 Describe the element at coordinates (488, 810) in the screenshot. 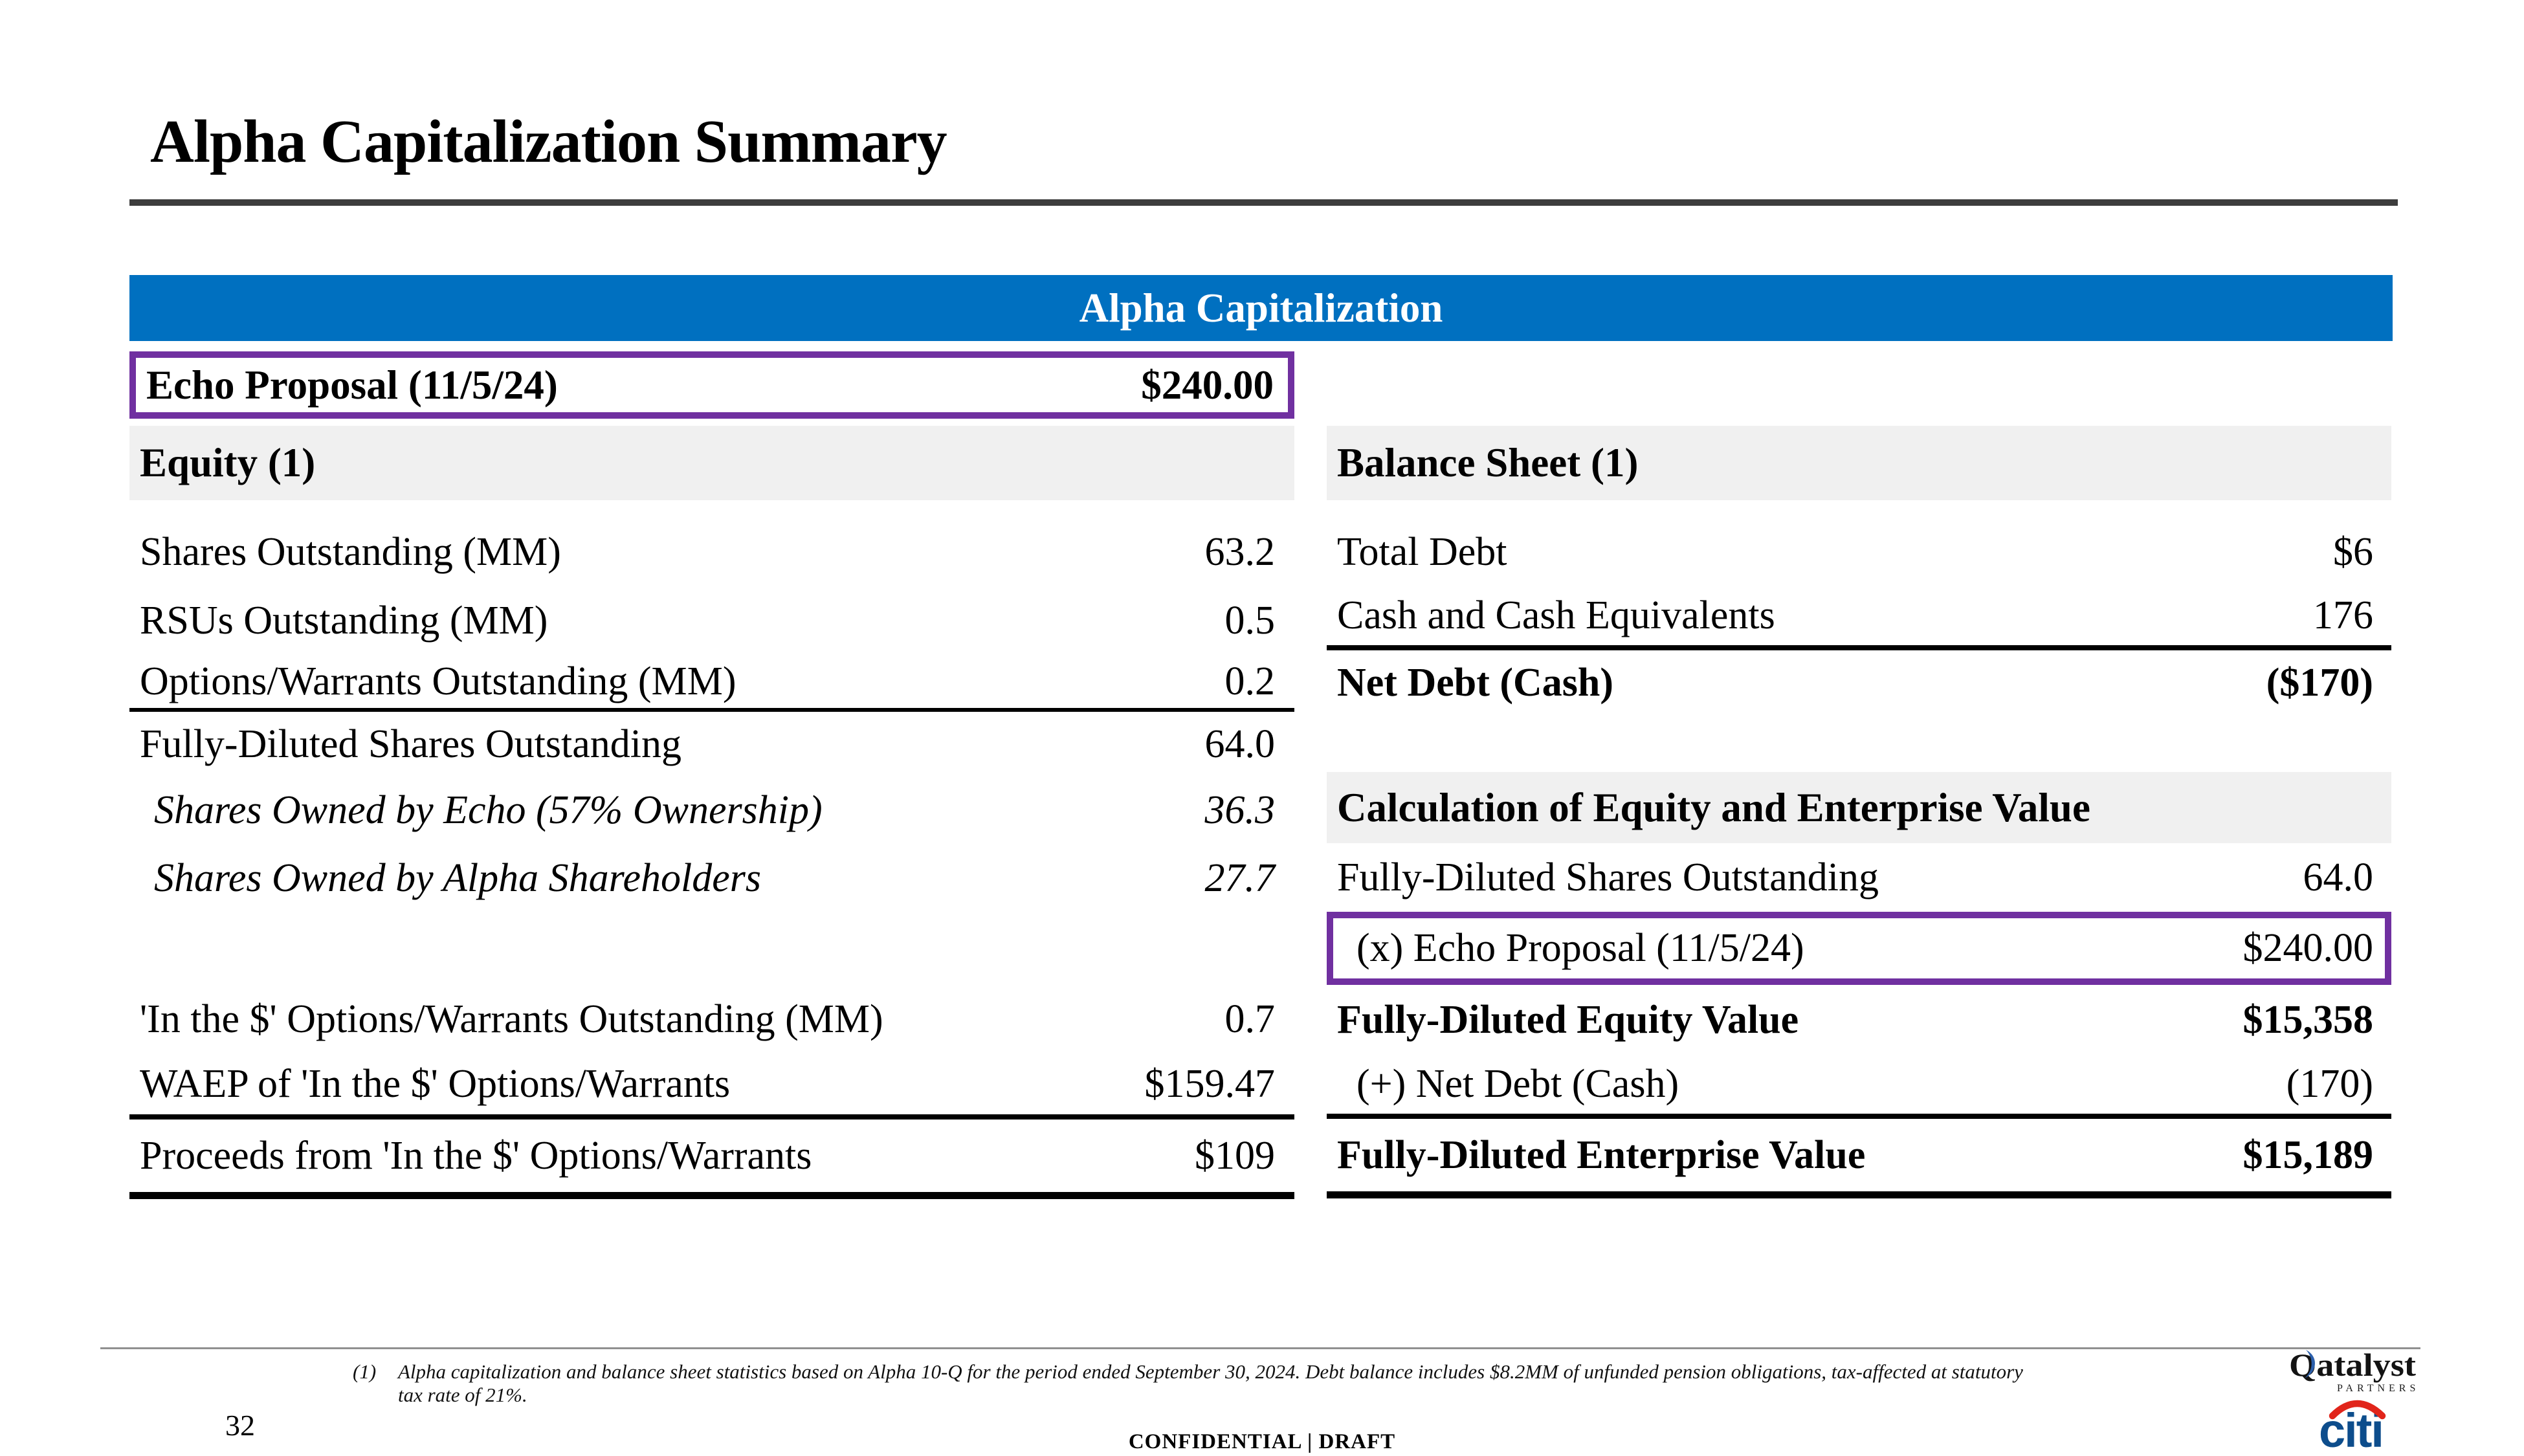

I see `row-label: Shares Owned by Echo (57% Ownership)` at that location.